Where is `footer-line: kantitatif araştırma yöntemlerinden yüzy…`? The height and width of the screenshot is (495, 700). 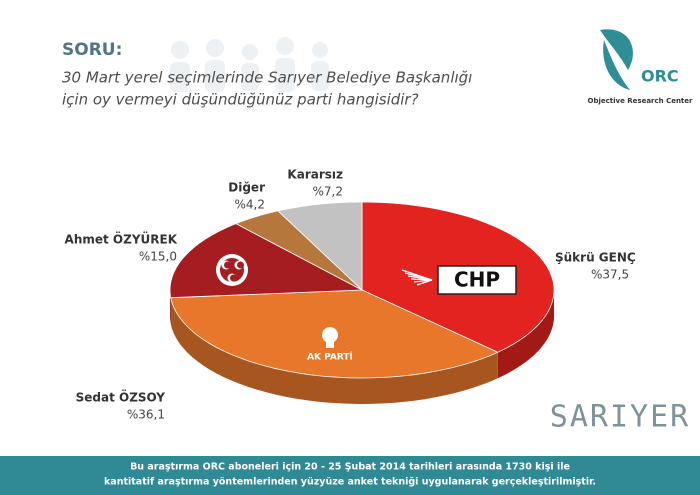
footer-line: kantitatif araştırma yöntemlerinden yüzy… is located at coordinates (350, 482).